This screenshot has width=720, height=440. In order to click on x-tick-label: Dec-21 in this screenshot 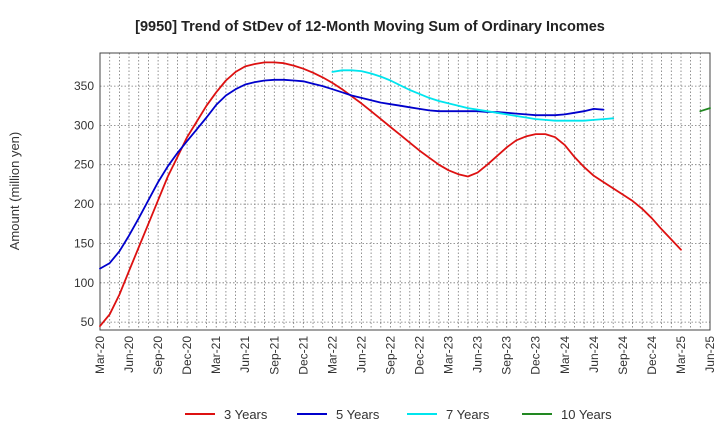, I will do `click(303, 355)`.